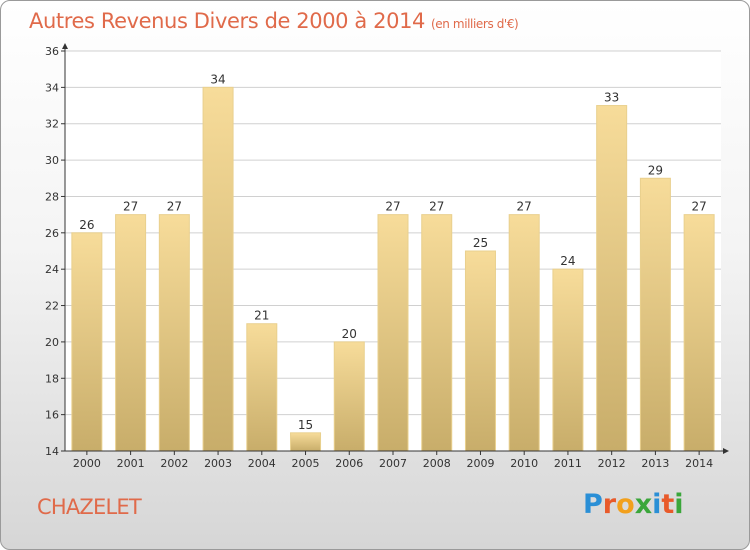 The height and width of the screenshot is (550, 750). Describe the element at coordinates (87, 463) in the screenshot. I see `x-tick-label: 2000` at that location.